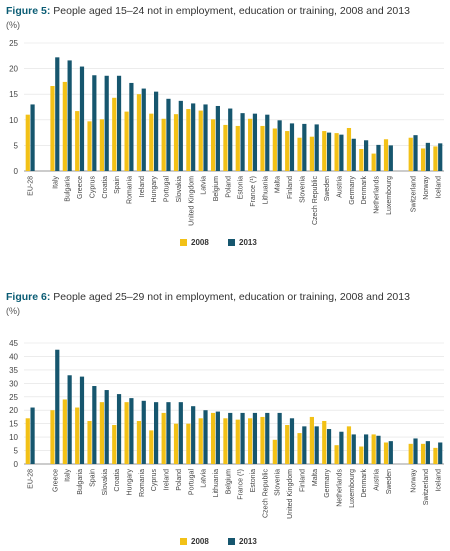  I want to click on x-tick-label: Latvia, so click(204, 185).